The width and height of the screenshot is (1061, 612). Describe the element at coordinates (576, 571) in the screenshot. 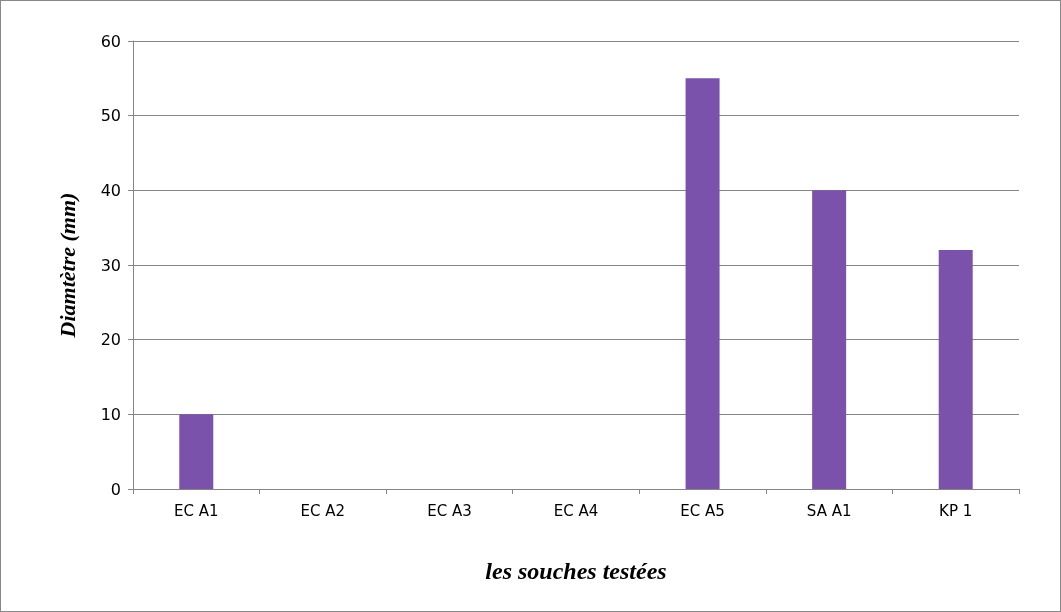

I see `x-axis-title: les souches testées` at that location.